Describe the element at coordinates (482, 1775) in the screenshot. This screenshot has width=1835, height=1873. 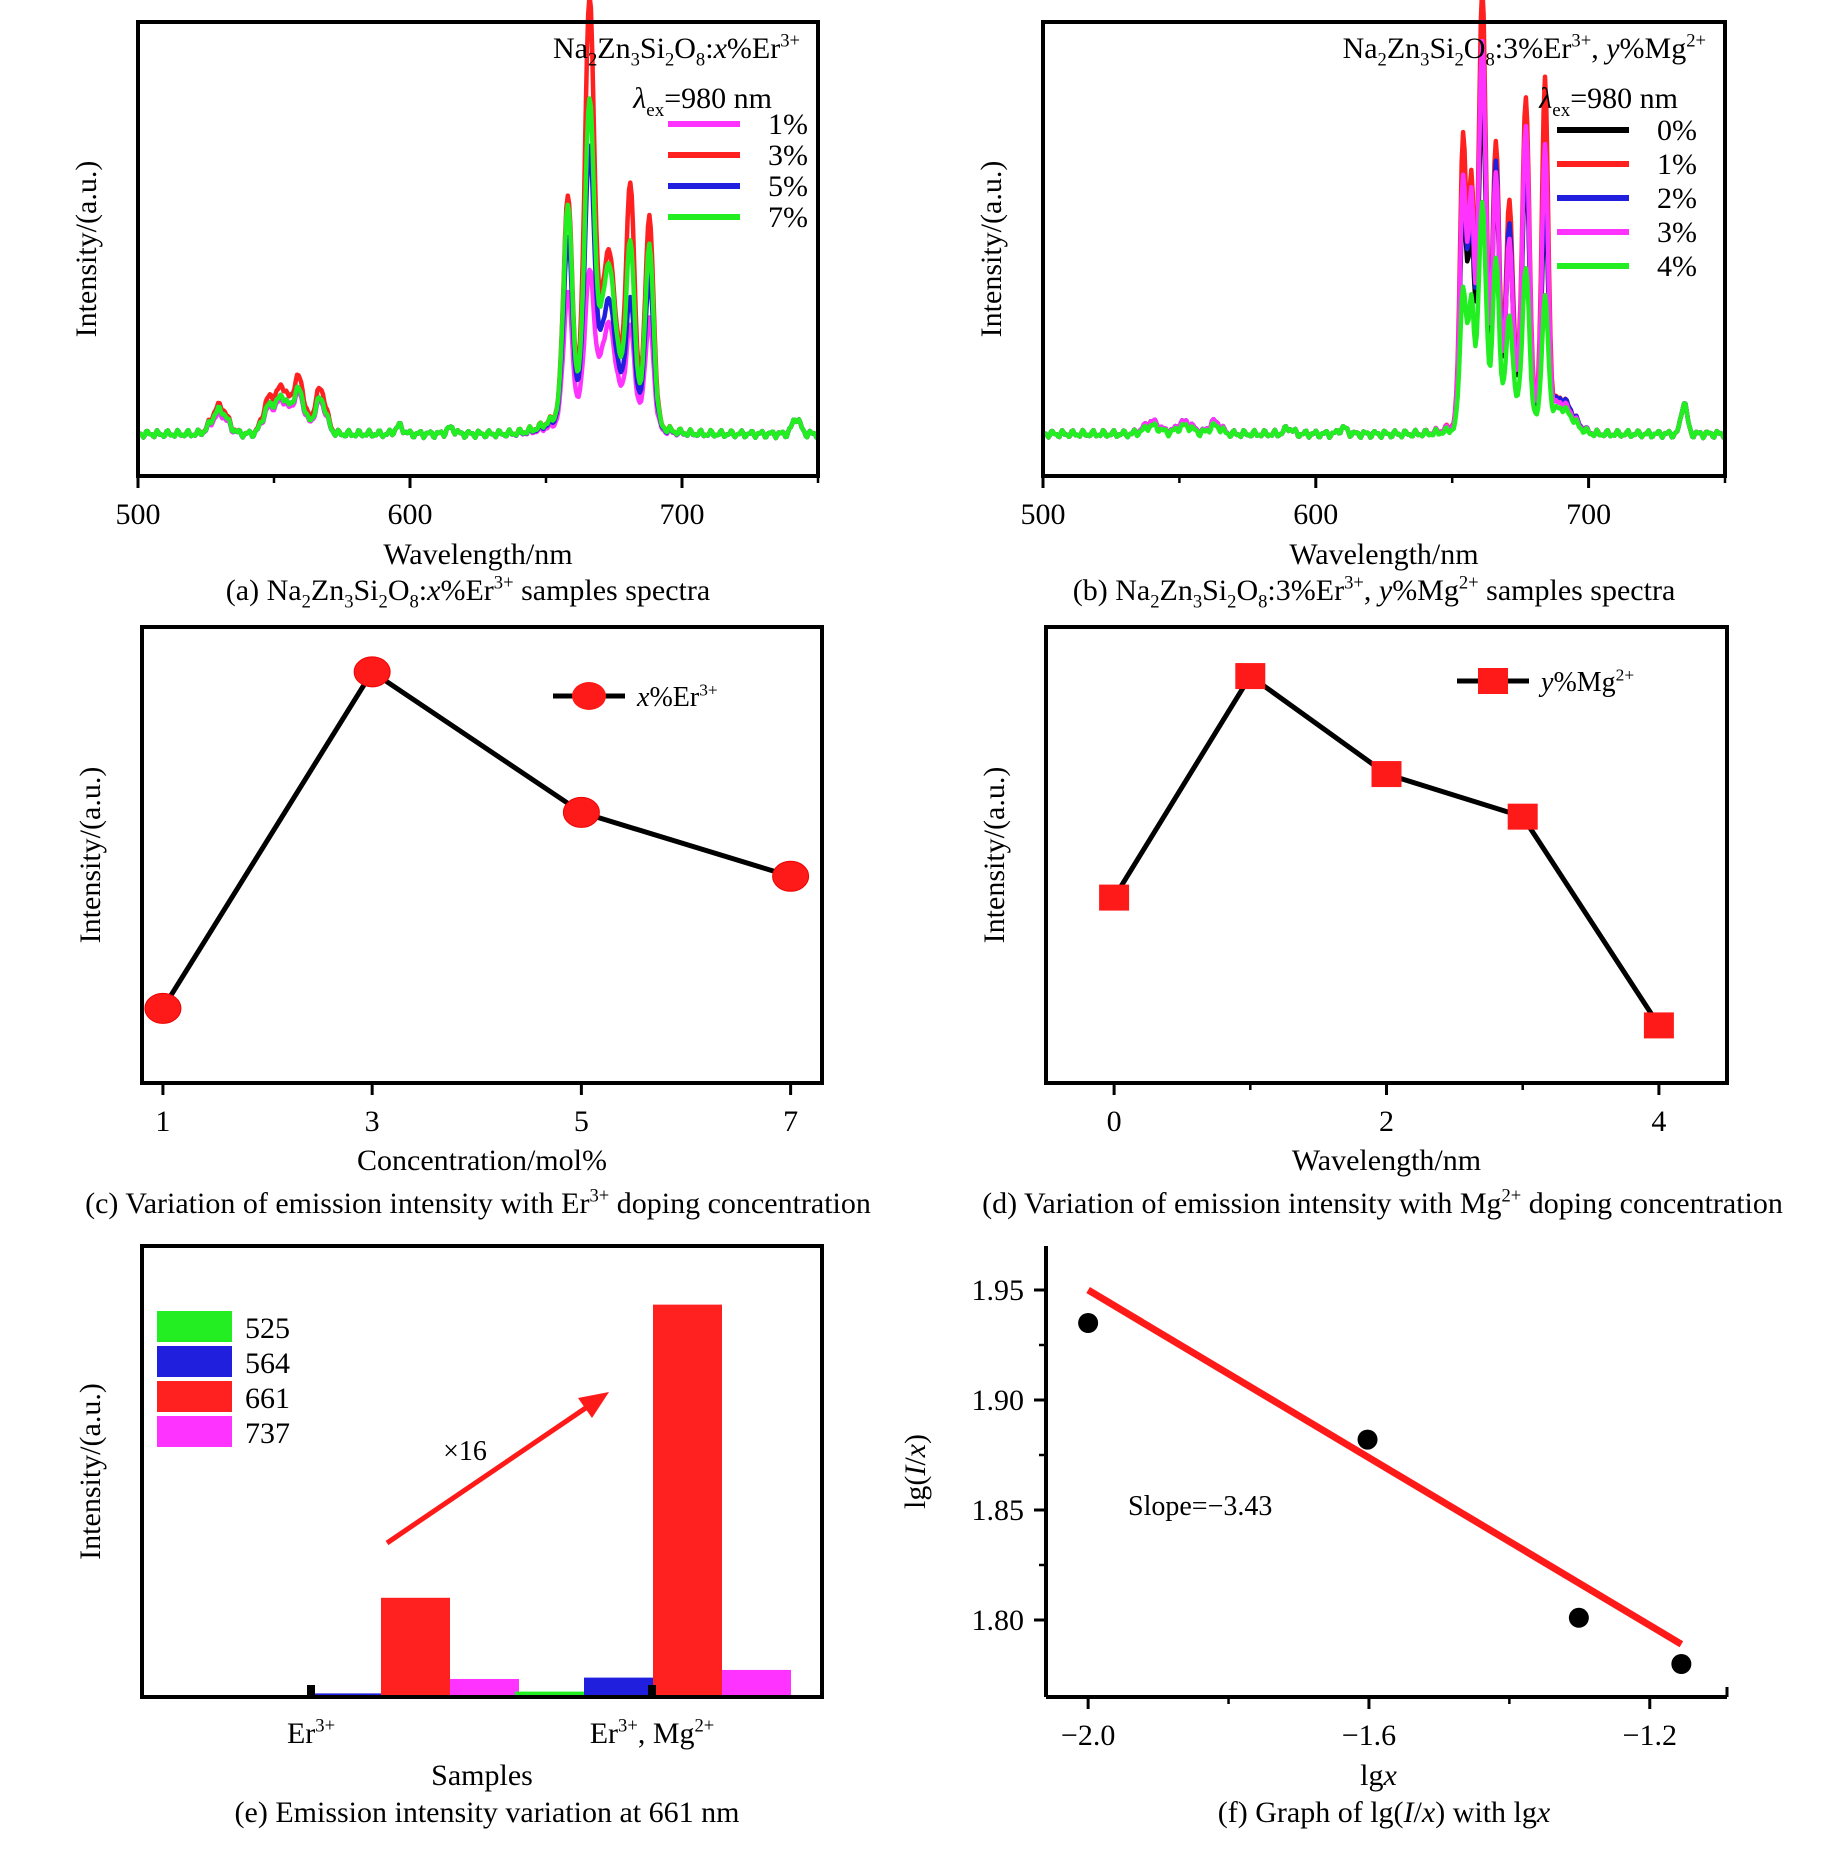
I see `x-axis-label: Samples` at that location.